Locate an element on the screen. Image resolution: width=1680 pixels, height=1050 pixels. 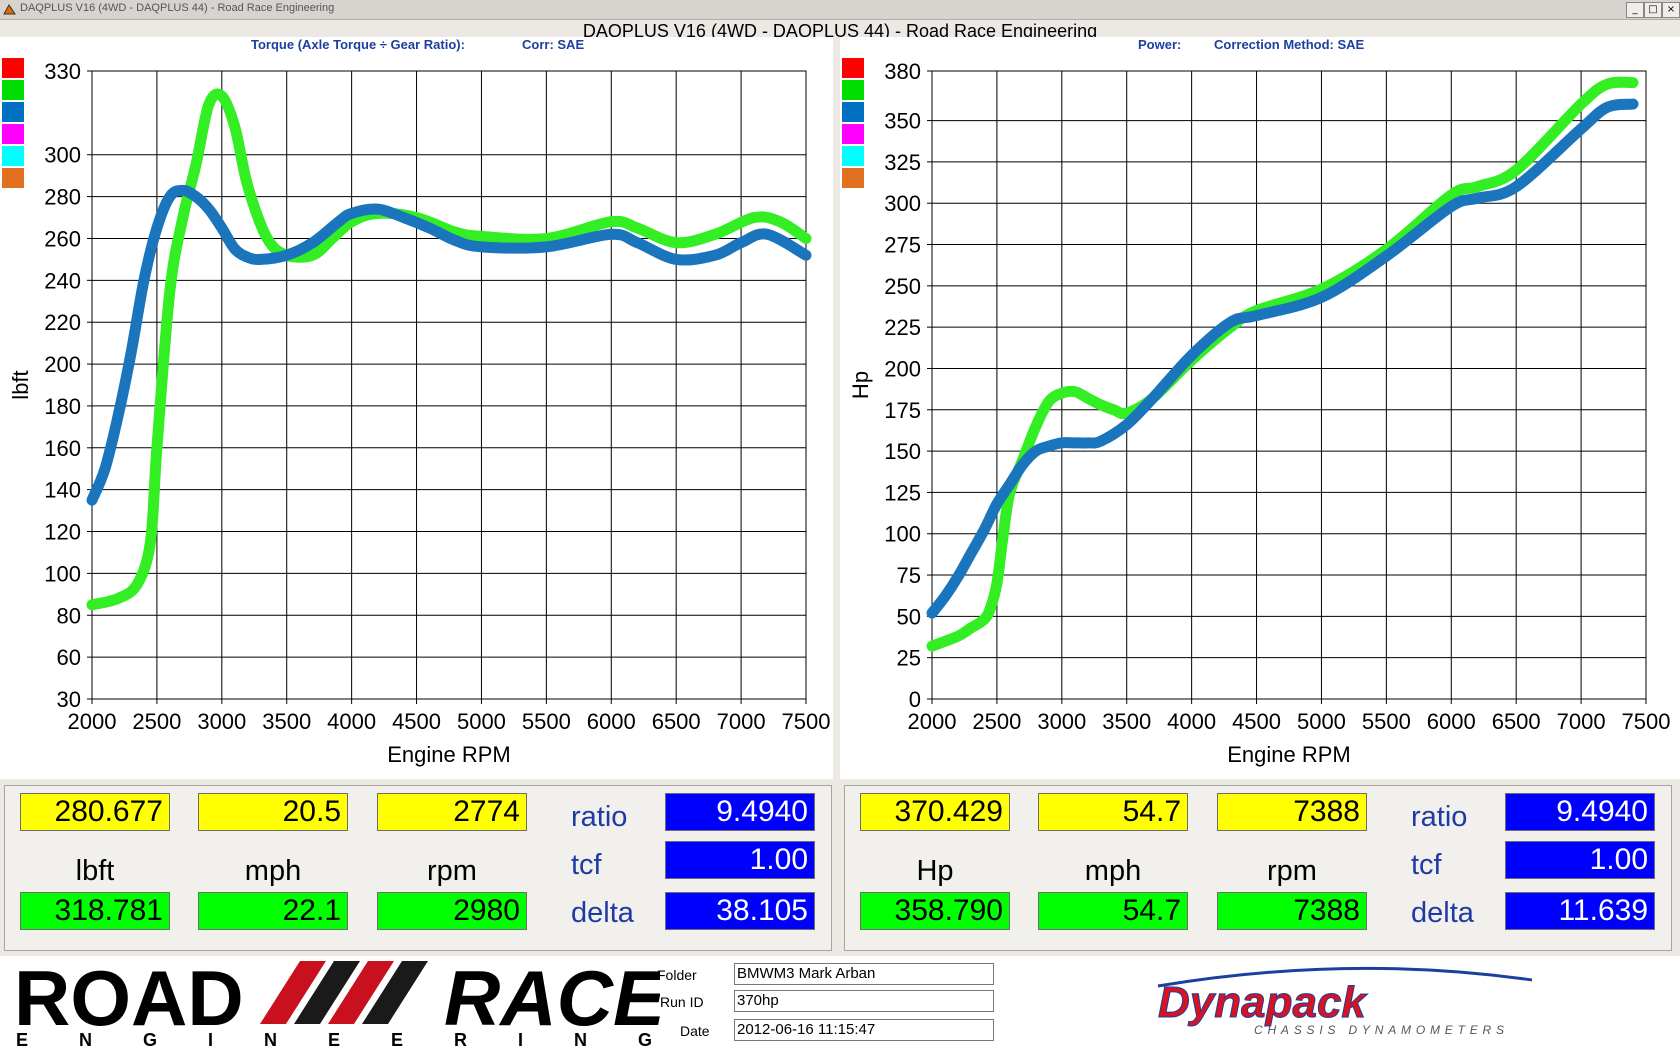
y-tick-label: 150 is located at coordinates (902, 451).